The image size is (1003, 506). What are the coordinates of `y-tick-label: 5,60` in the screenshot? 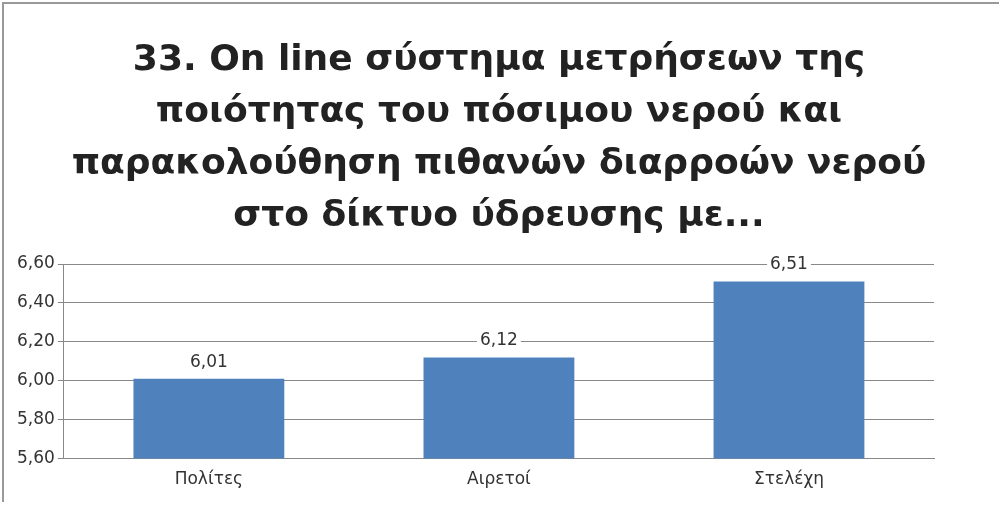 It's located at (35, 457).